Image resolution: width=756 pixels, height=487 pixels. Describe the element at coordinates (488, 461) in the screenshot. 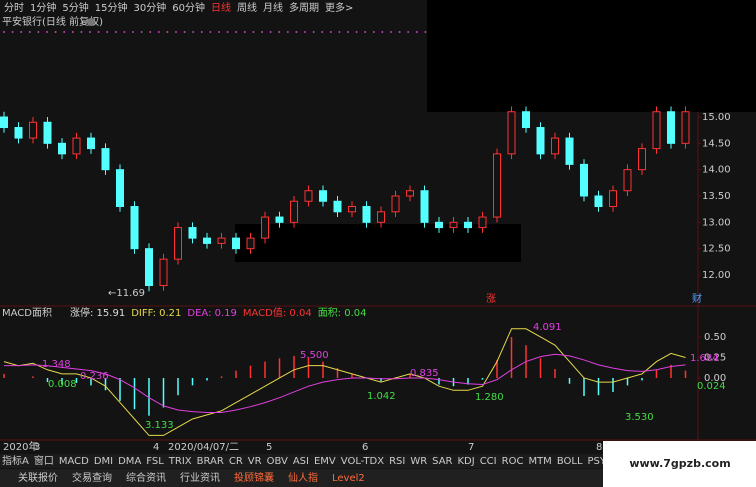

I see `indicator-tab: CCI` at that location.